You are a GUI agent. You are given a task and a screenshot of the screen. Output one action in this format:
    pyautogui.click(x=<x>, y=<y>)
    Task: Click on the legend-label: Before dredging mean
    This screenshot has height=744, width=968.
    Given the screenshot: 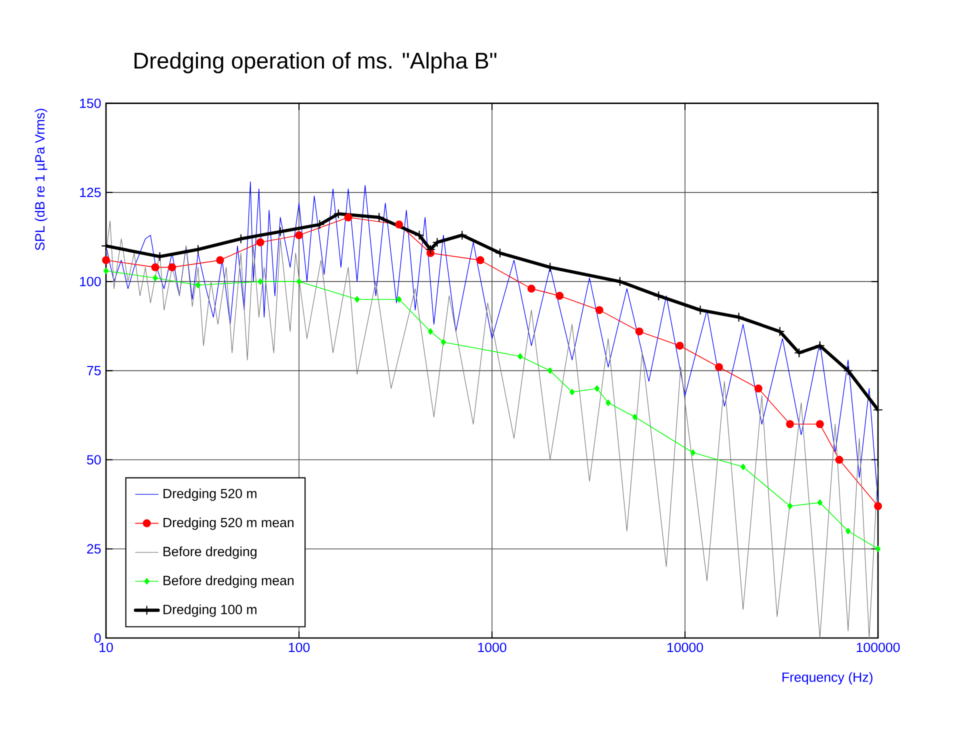 What is the action you would take?
    pyautogui.click(x=229, y=581)
    